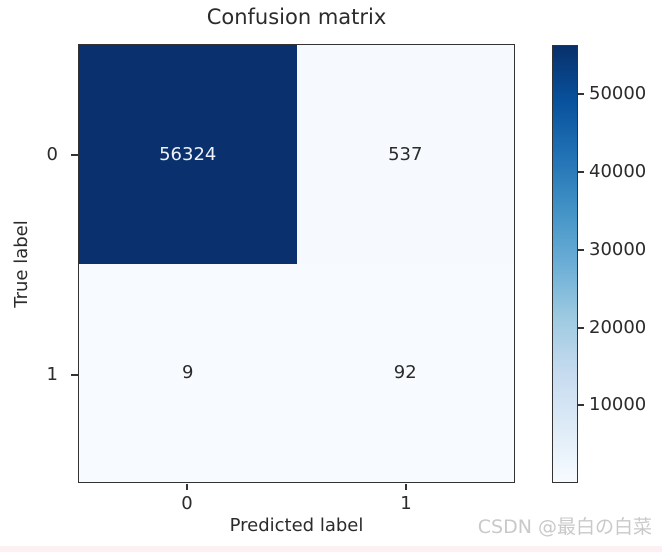 Image resolution: width=662 pixels, height=552 pixels. What do you see at coordinates (405, 372) in the screenshot?
I see `heatmap-cell-true1-pred1: 92` at bounding box center [405, 372].